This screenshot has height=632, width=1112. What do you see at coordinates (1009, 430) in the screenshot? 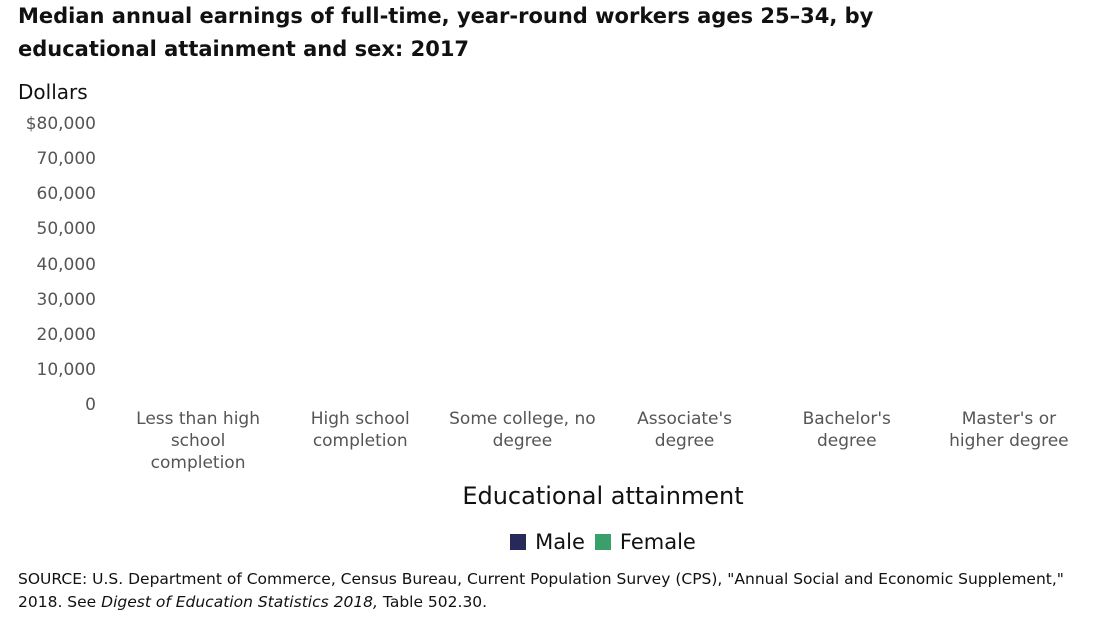
I see `x-tick-label: Master's or higher degree` at bounding box center [1009, 430].